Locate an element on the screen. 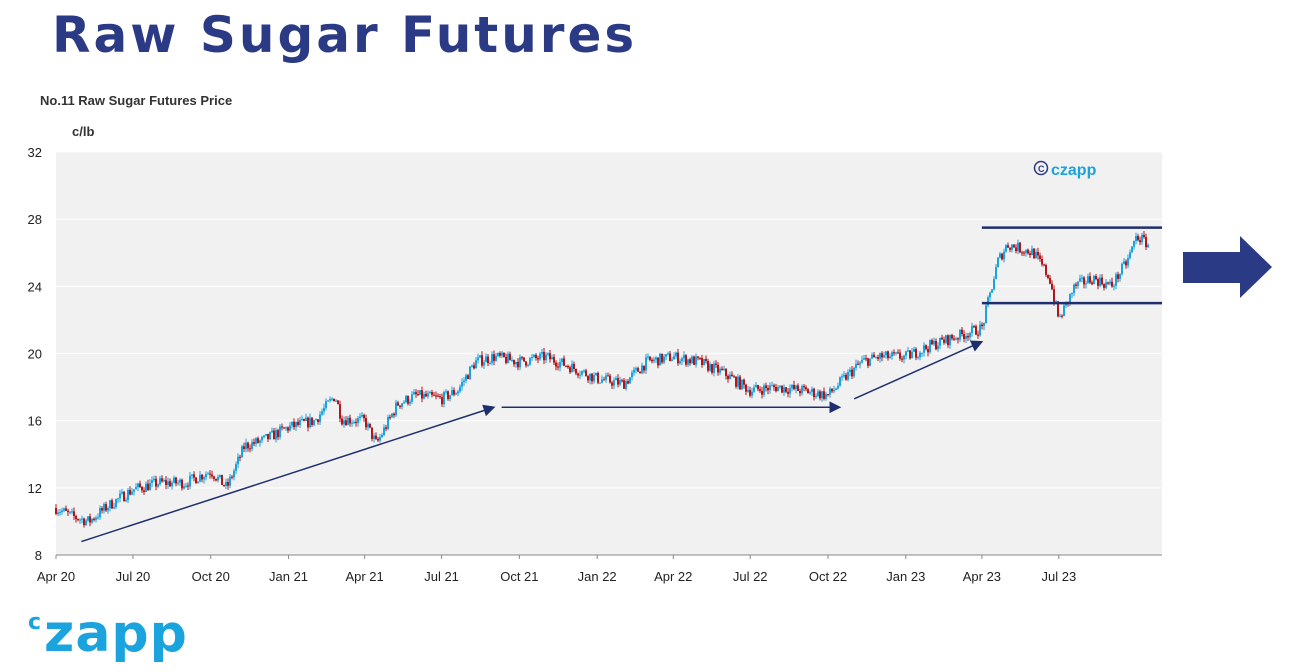 This screenshot has width=1302, height=672. watermark: C czapp is located at coordinates (1065, 169).